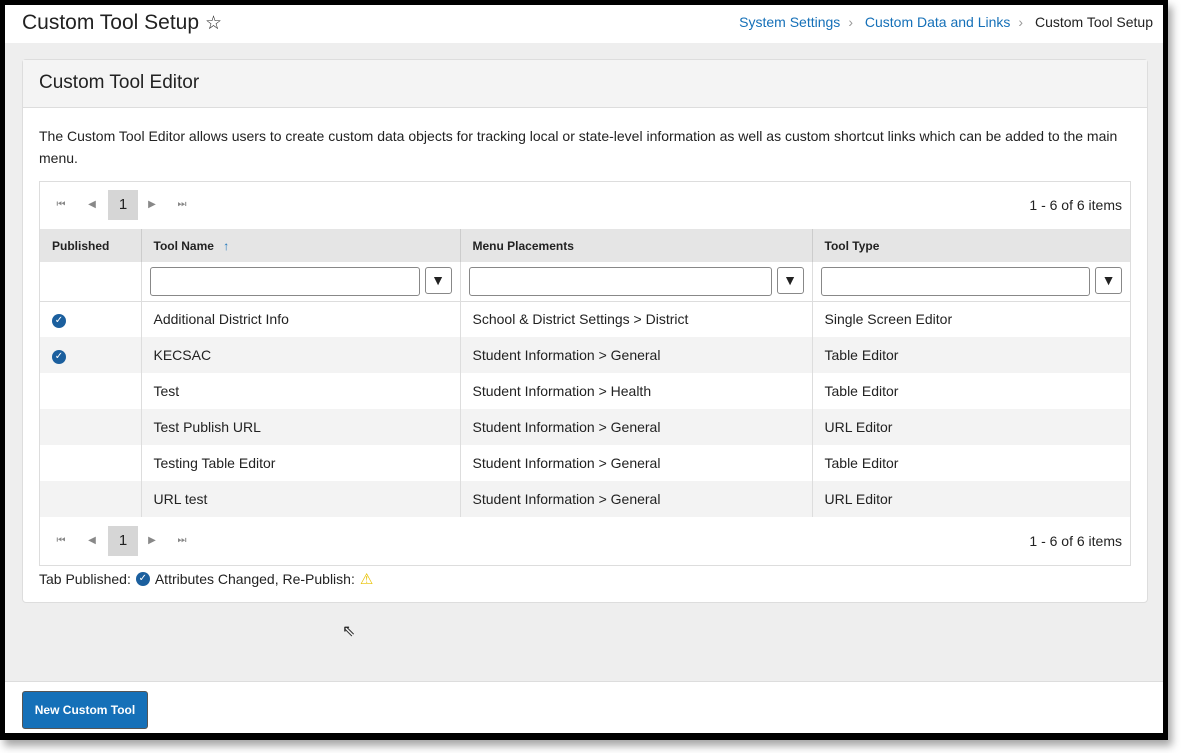  I want to click on pager-bottom: ⏮ ◀ 1 ▶ ⏭ 1 - 6 of 6 items, so click(585, 541).